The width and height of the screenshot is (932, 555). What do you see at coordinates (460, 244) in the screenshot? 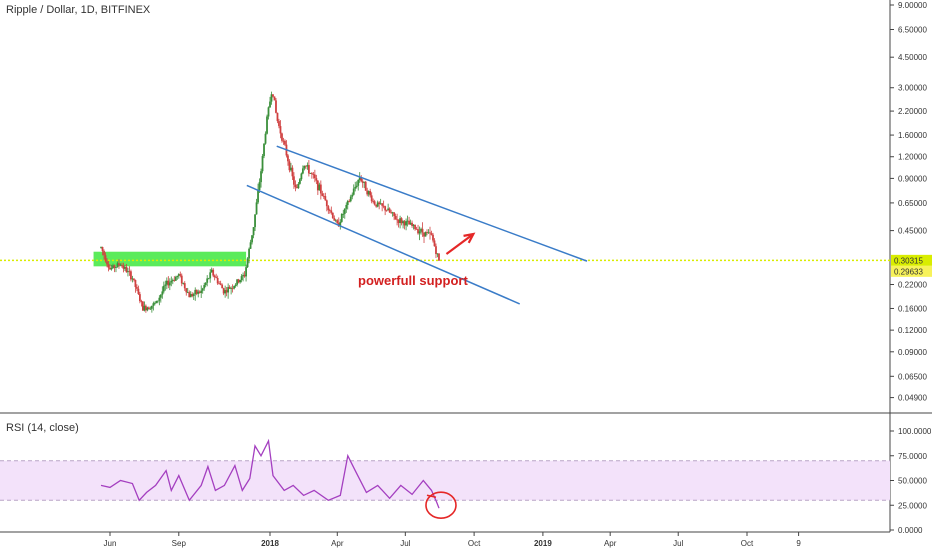
I see `arrow-shaft` at bounding box center [460, 244].